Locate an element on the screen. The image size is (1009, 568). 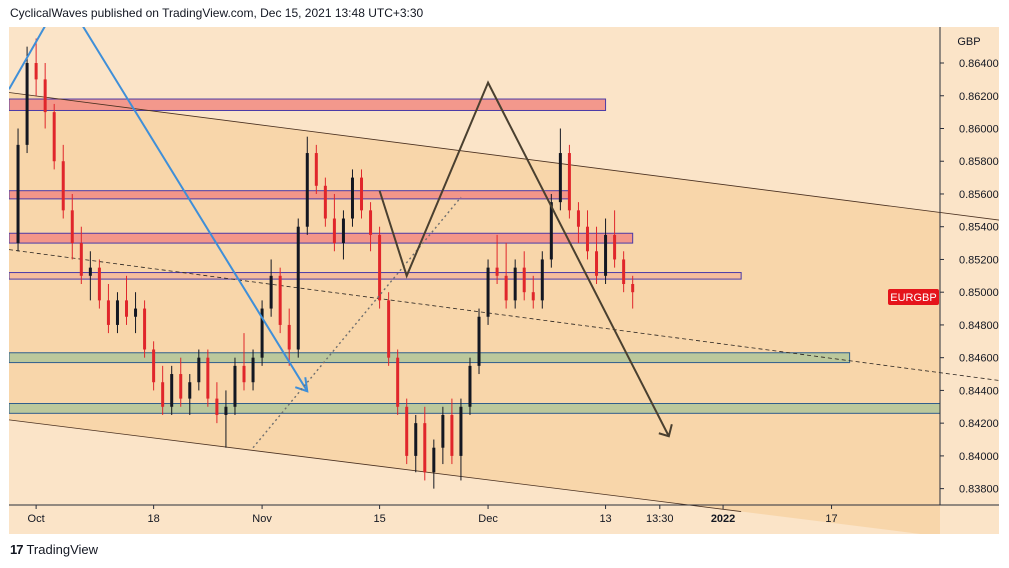
price-tick-label-13: 0.83800 is located at coordinates (979, 490).